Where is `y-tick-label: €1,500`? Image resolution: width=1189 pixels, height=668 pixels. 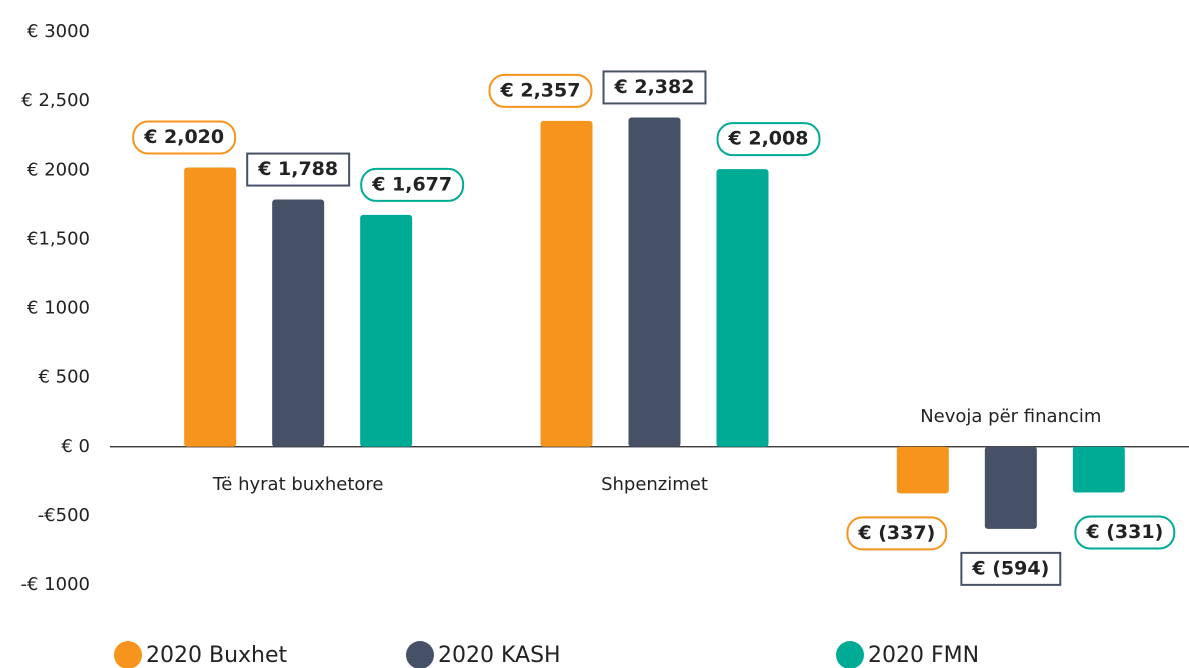
y-tick-label: €1,500 is located at coordinates (58, 238).